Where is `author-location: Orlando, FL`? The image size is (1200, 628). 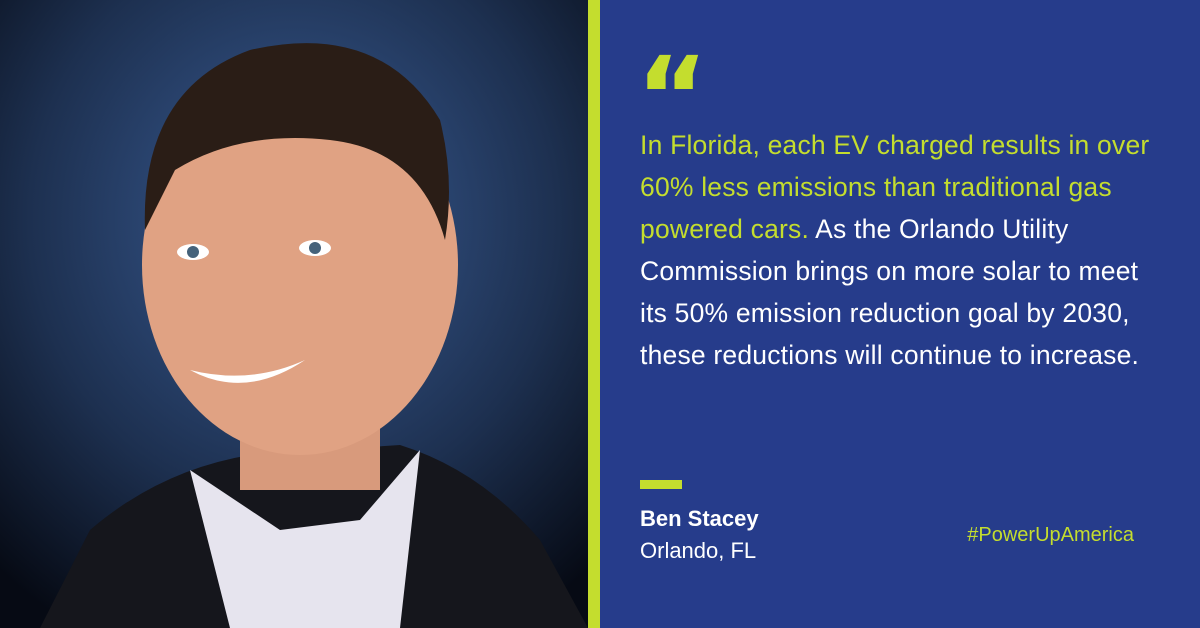
author-location: Orlando, FL is located at coordinates (698, 550).